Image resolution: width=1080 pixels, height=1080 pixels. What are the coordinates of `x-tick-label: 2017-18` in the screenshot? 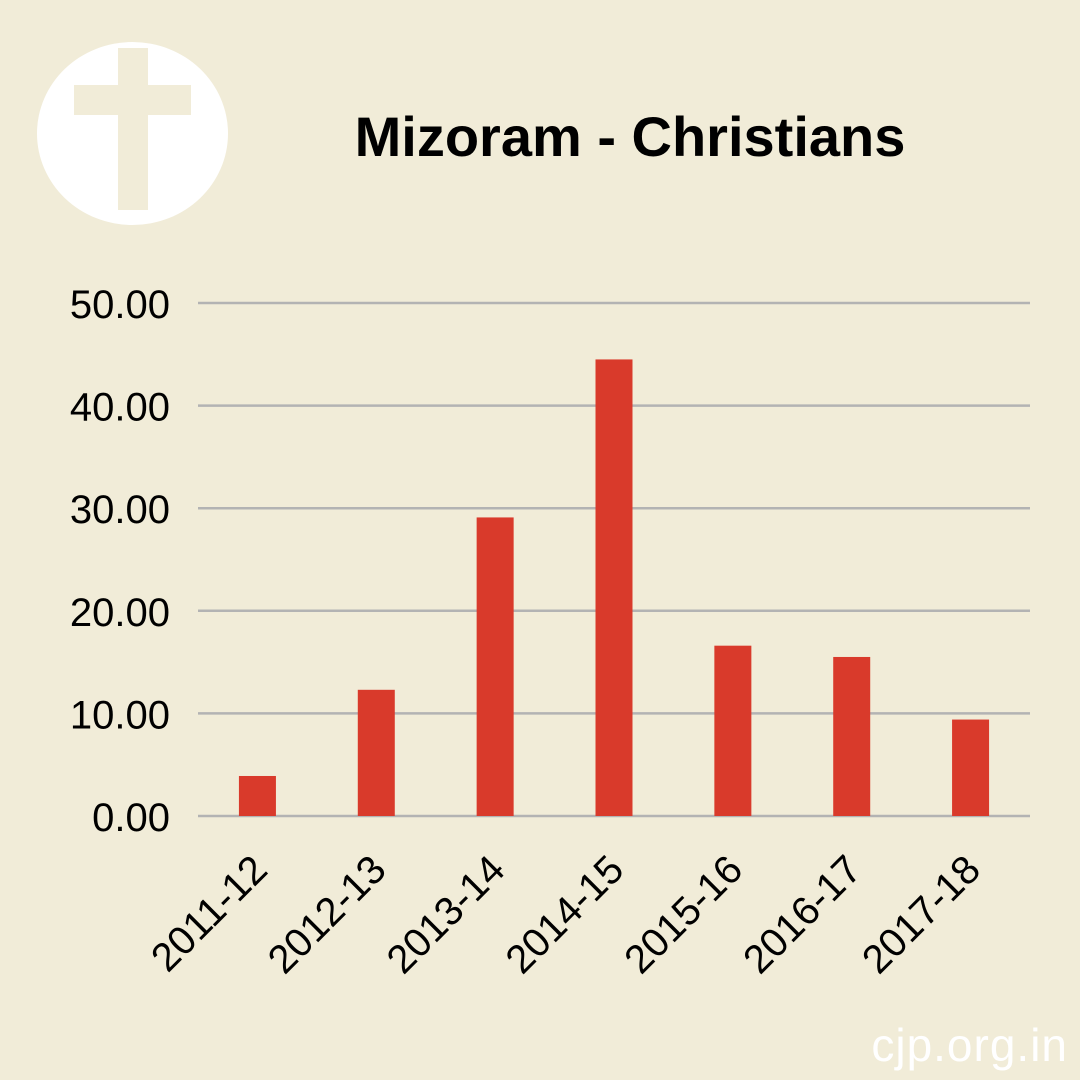 It's located at (921, 914).